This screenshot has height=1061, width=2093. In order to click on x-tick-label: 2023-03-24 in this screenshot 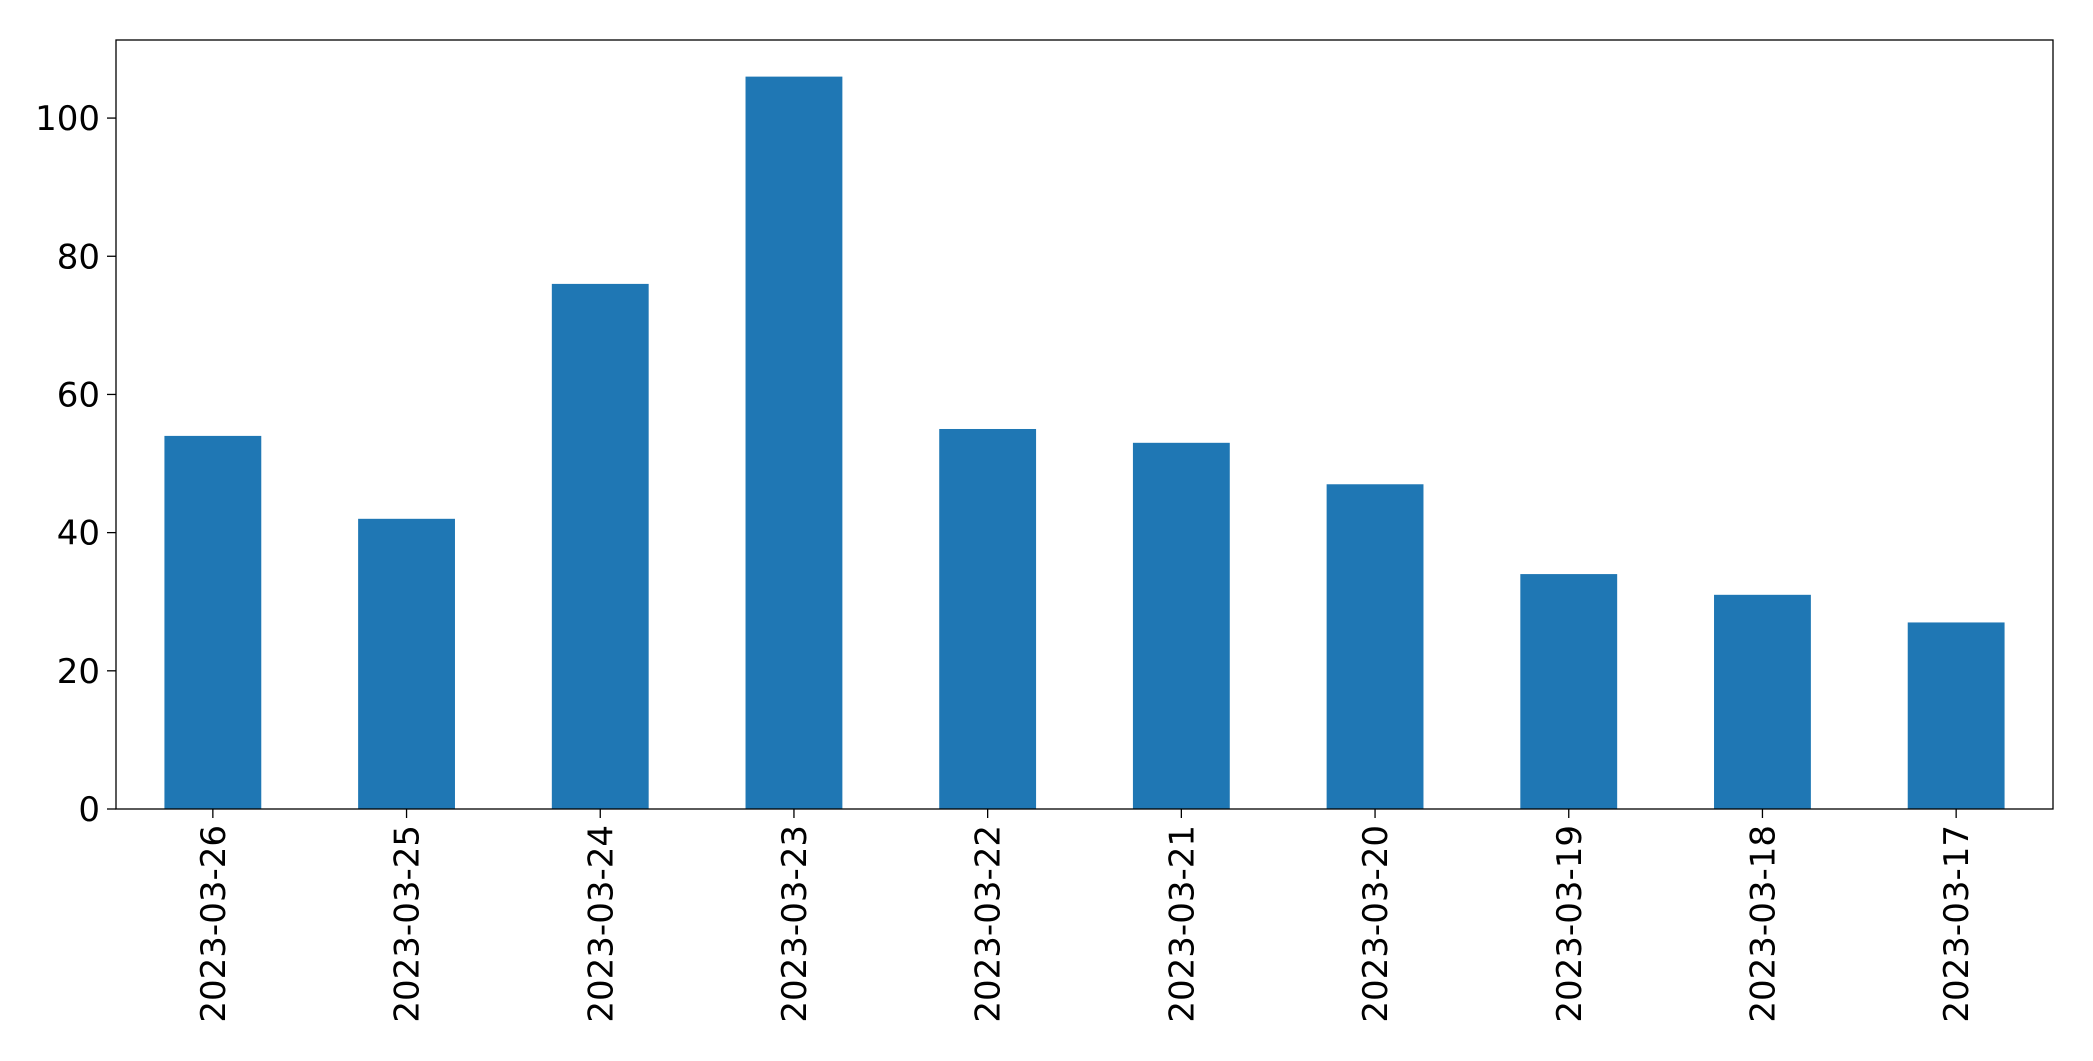, I will do `click(601, 924)`.